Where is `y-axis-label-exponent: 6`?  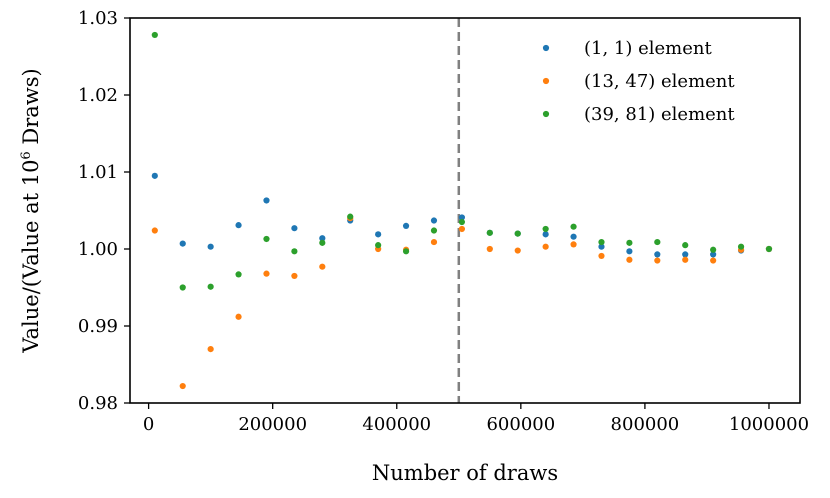 y-axis-label-exponent: 6 is located at coordinates (26, 155).